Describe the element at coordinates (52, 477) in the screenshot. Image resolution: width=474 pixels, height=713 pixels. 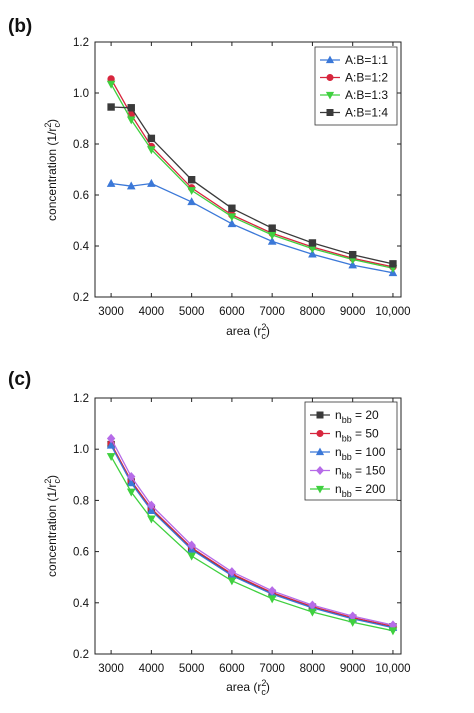
I see `y-axis-title-end: )` at that location.